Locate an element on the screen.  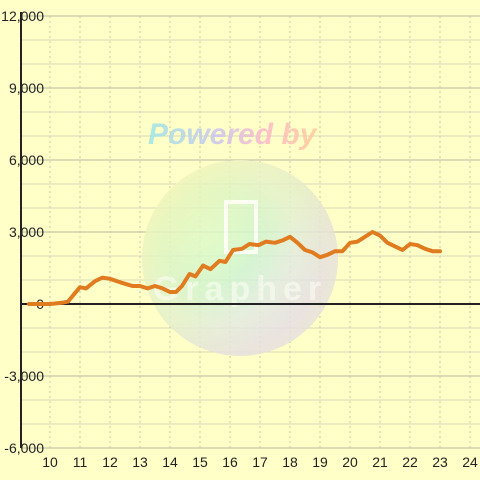
watermark-logo-mark is located at coordinates (241, 227).